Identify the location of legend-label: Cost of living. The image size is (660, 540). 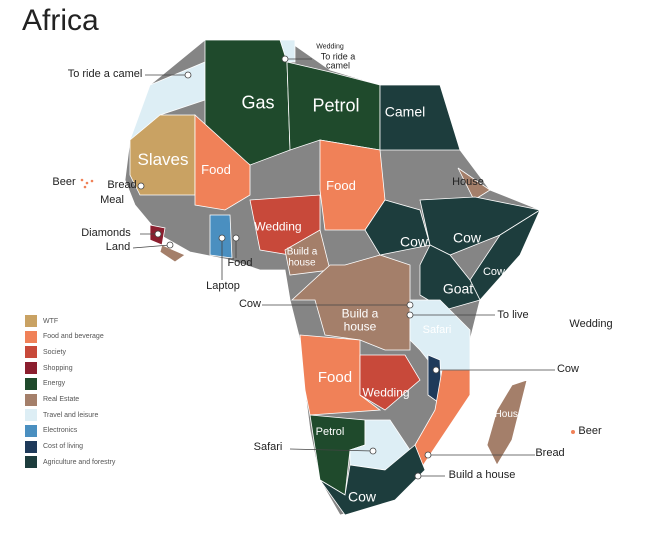
(63, 447).